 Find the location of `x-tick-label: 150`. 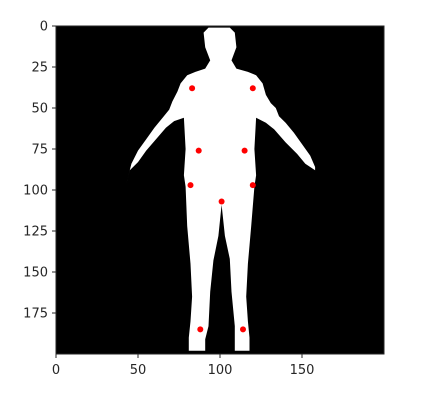

x-tick-label: 150 is located at coordinates (302, 370).